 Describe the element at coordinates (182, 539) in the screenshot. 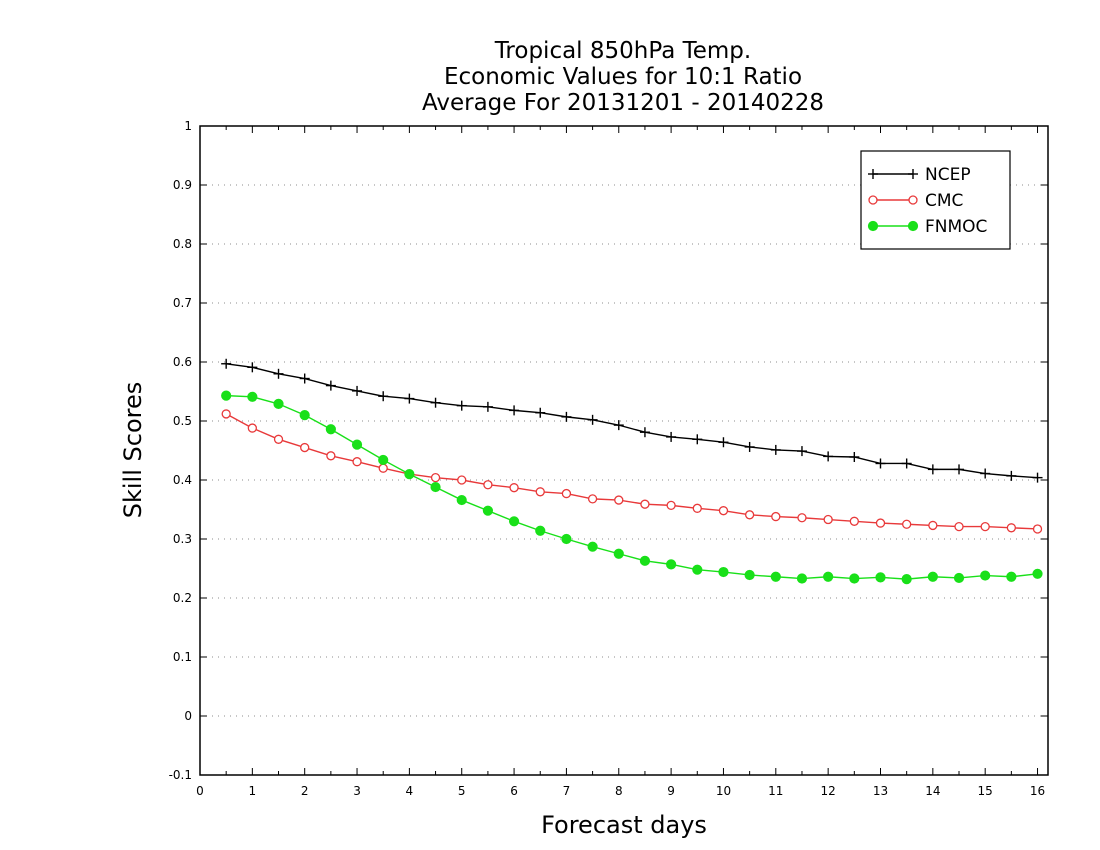

I see `y-tick-label: 0.3` at that location.